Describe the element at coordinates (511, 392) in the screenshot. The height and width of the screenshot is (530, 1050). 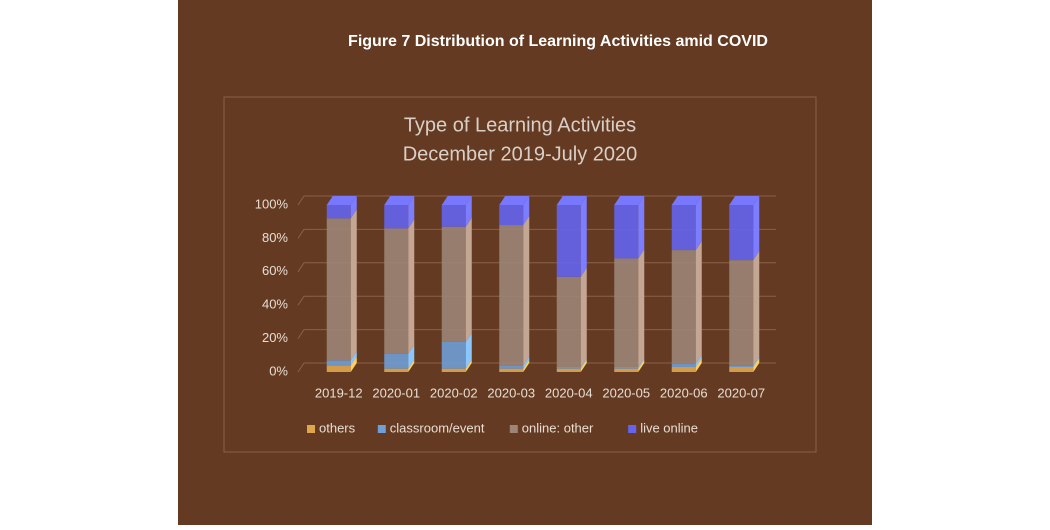
I see `x-tick-label: 2020-03` at that location.